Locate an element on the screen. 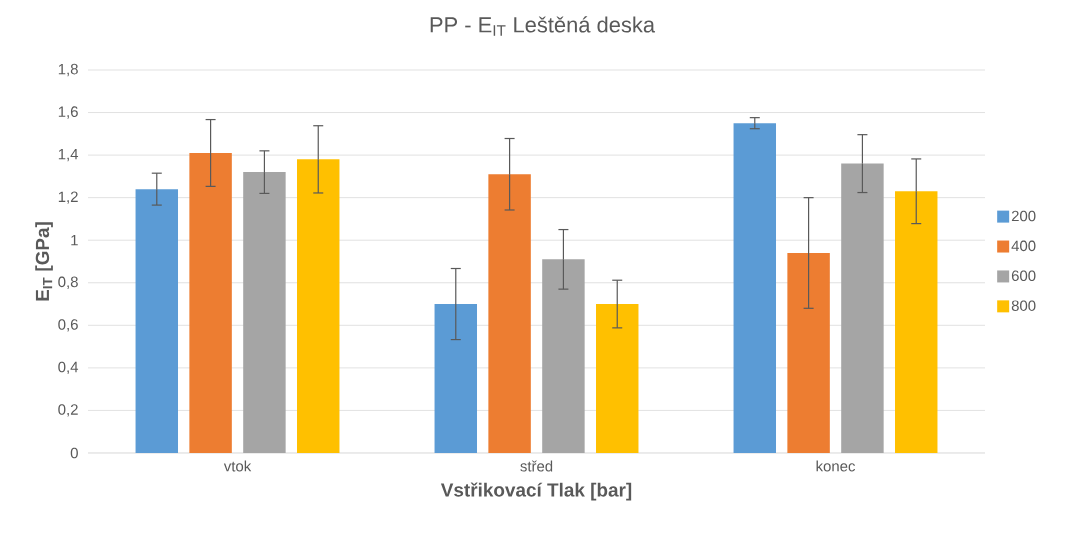 Image resolution: width=1085 pixels, height=543 pixels. y-tick-label: 1,4 is located at coordinates (68, 155).